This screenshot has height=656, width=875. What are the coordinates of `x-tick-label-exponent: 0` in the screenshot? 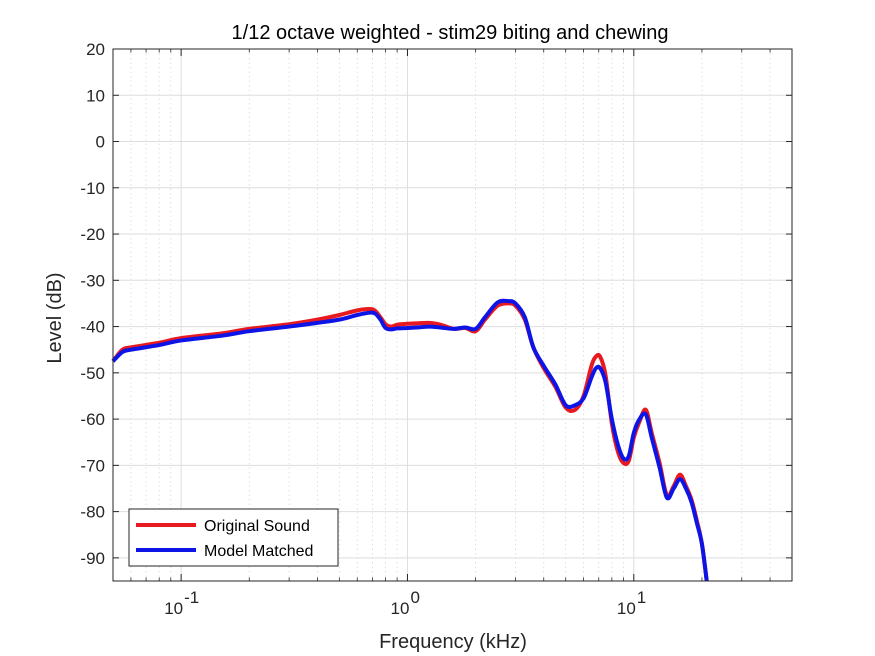 It's located at (414, 597).